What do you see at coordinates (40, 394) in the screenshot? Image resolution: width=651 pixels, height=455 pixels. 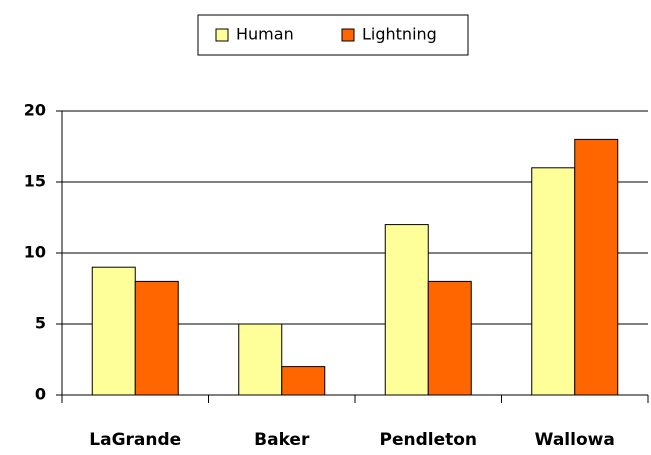 I see `y-tick-label: 0` at bounding box center [40, 394].